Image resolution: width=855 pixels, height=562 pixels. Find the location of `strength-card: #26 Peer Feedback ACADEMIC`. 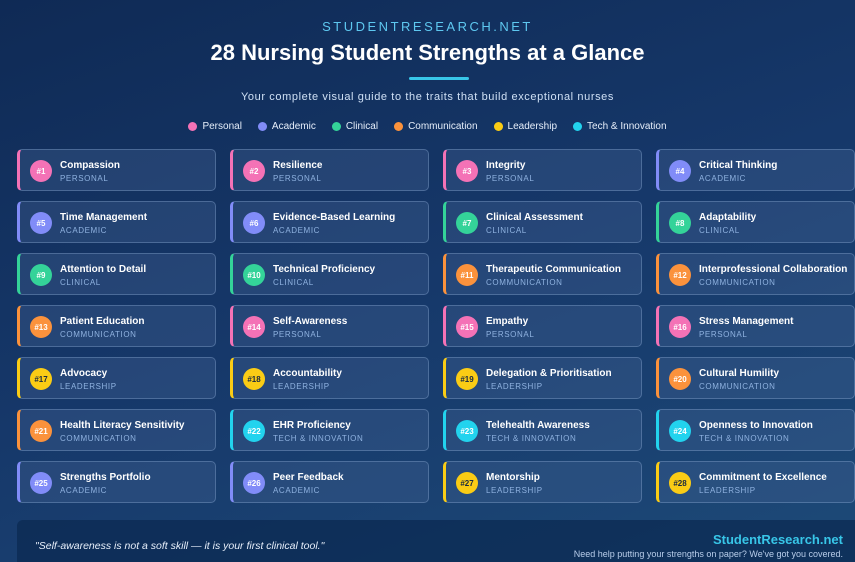

strength-card: #26 Peer Feedback ACADEMIC is located at coordinates (329, 482).